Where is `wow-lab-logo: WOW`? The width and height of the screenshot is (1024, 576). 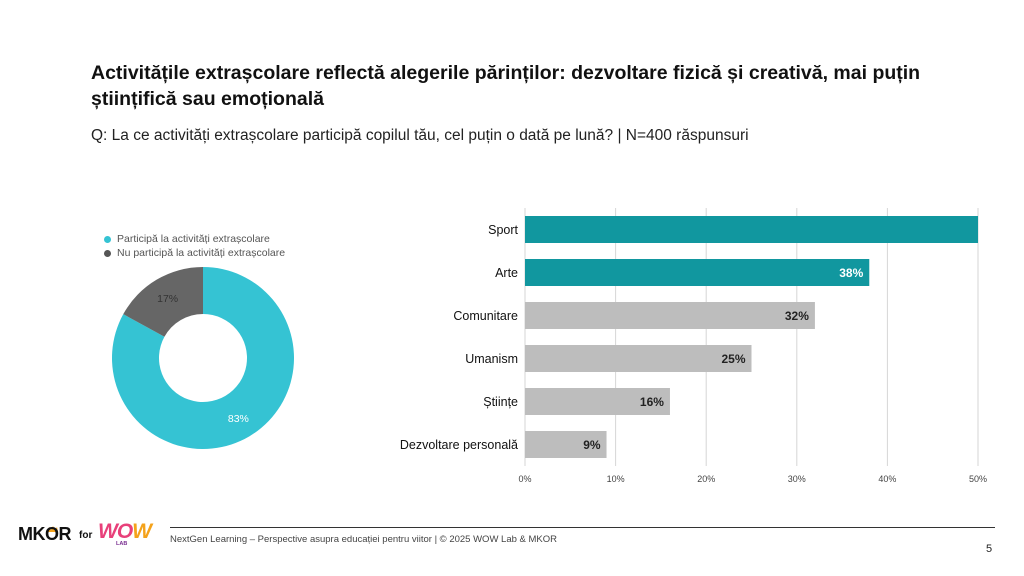 wow-lab-logo: WOW is located at coordinates (125, 532).